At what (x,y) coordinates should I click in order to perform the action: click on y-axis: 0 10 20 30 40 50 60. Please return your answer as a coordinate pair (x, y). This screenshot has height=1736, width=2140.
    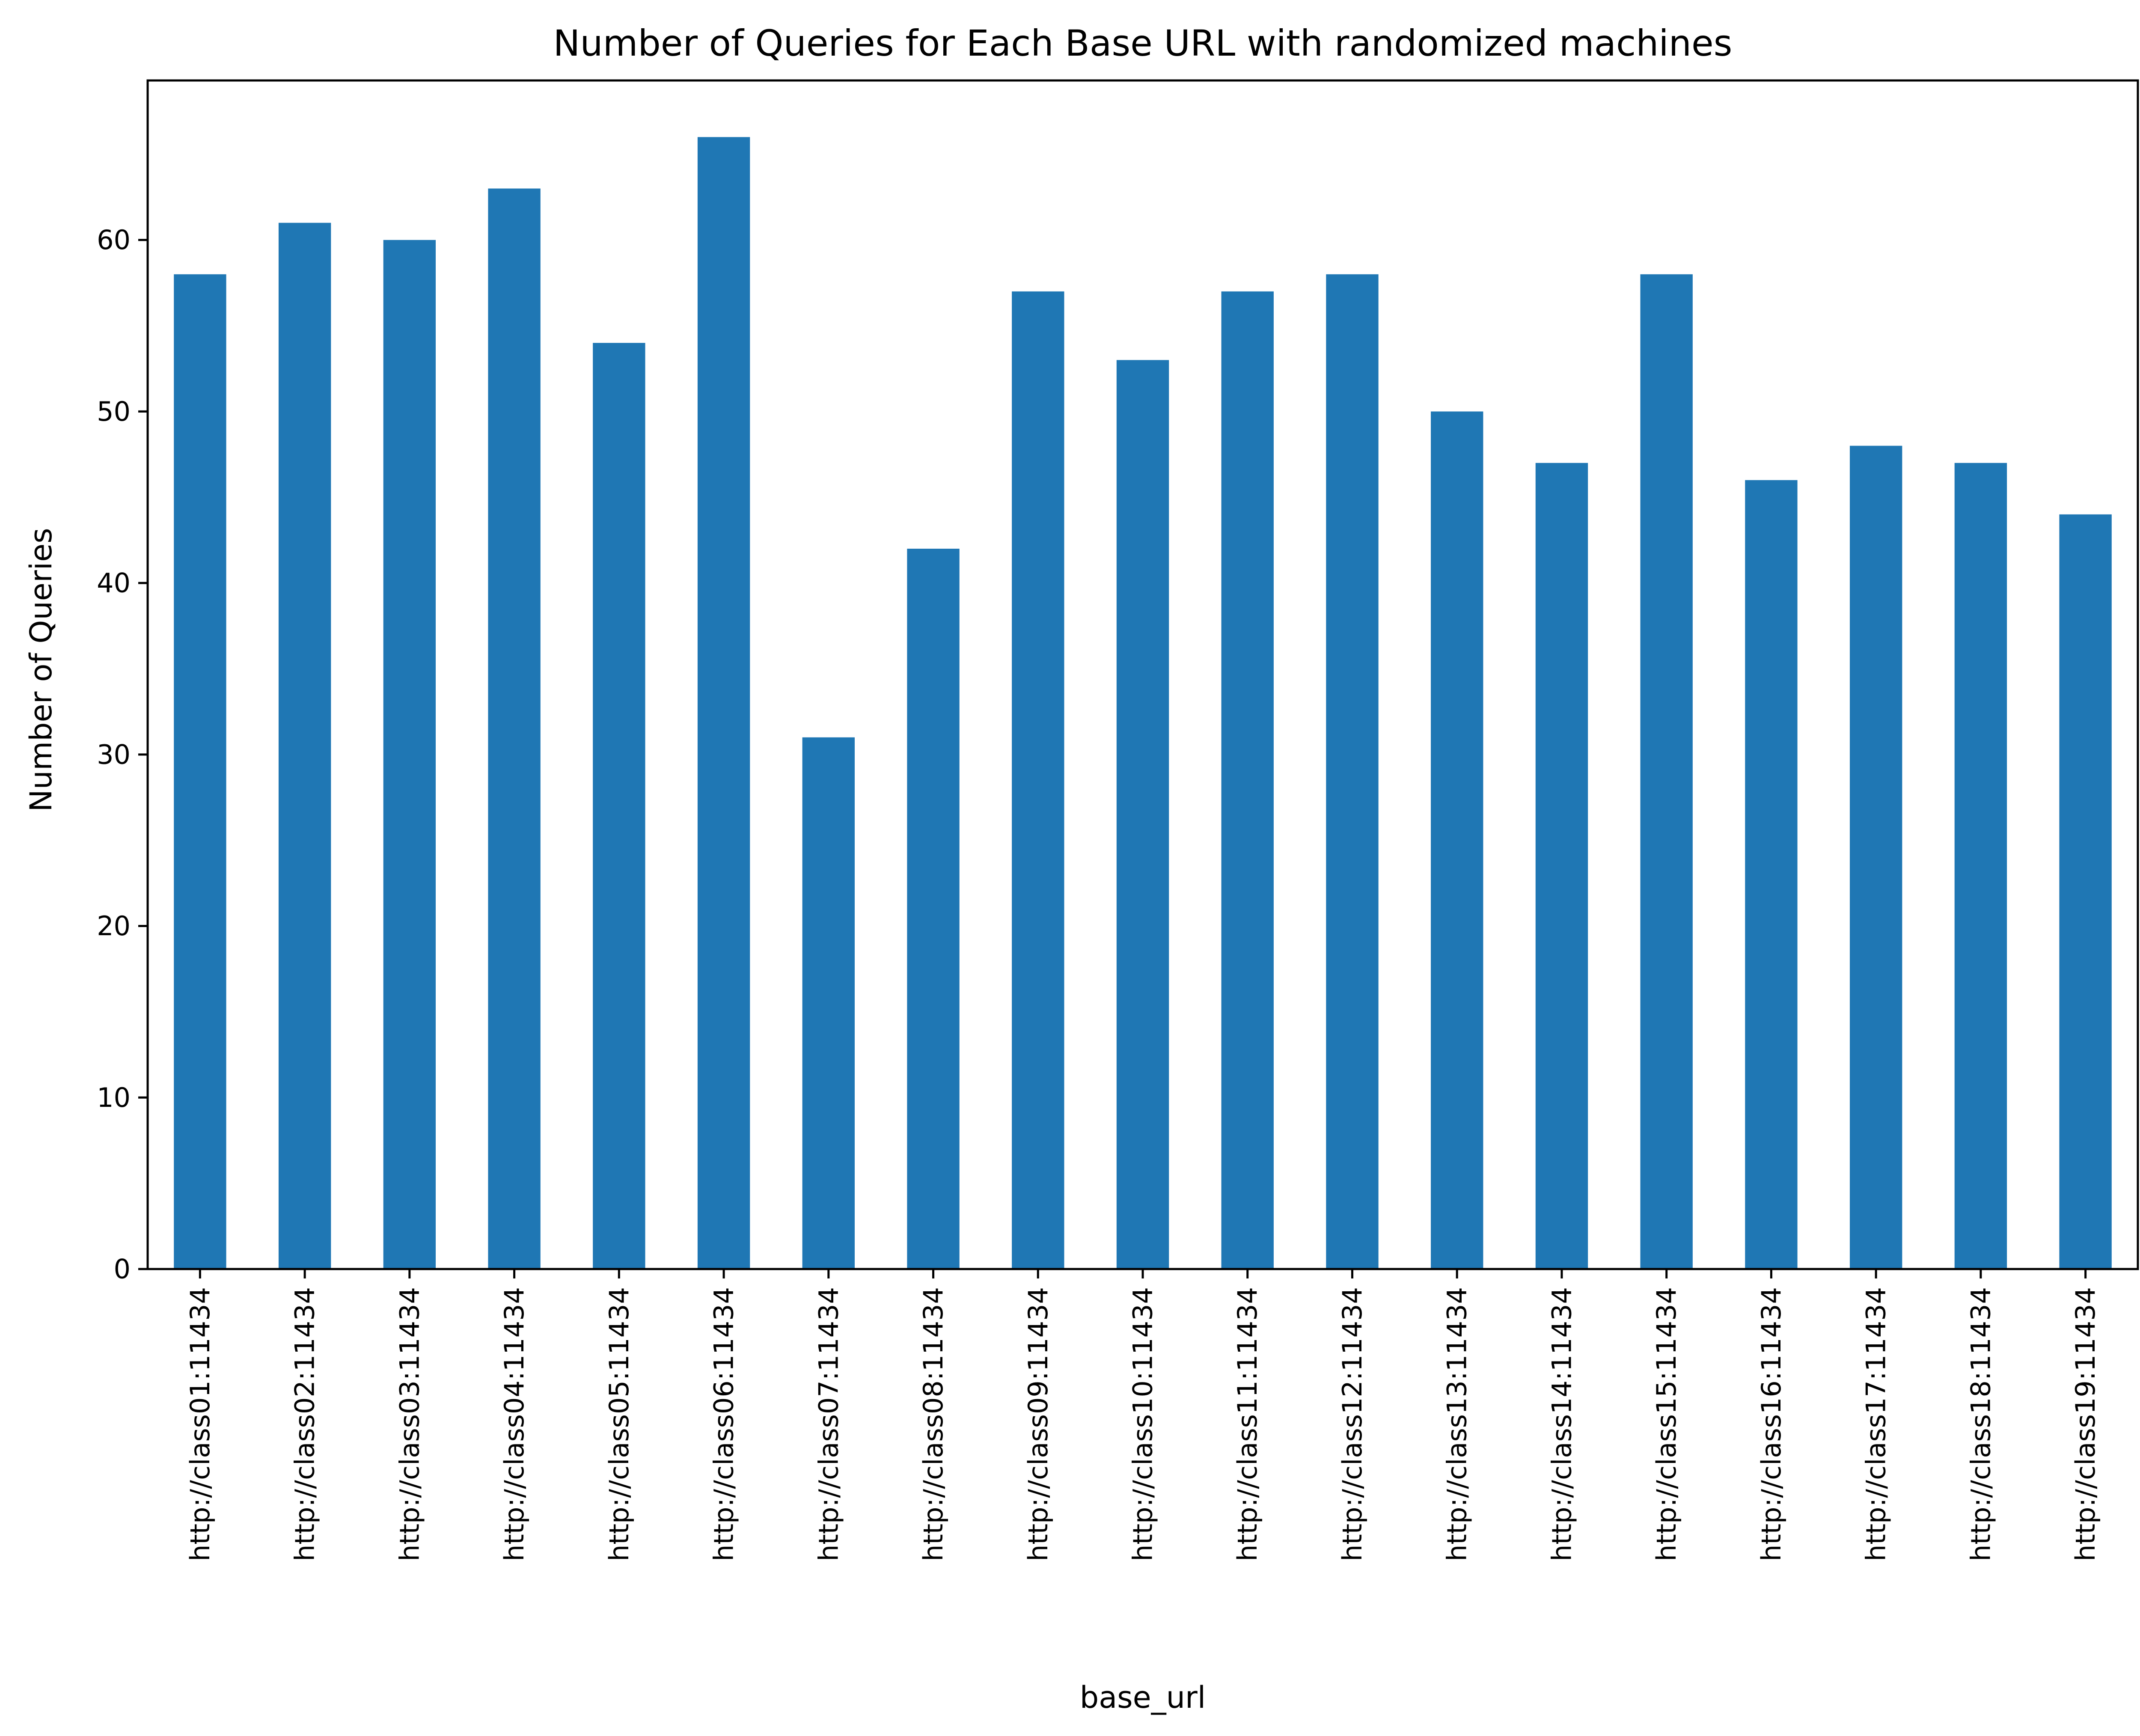
    Looking at the image, I should click on (122, 755).